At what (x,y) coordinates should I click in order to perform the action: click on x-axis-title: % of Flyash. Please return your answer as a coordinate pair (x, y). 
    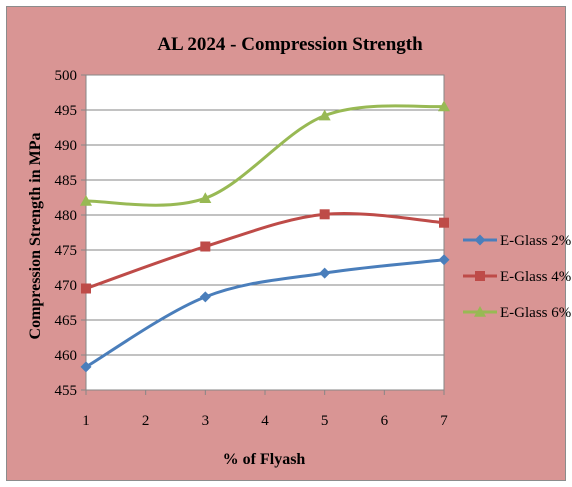
    Looking at the image, I should click on (264, 459).